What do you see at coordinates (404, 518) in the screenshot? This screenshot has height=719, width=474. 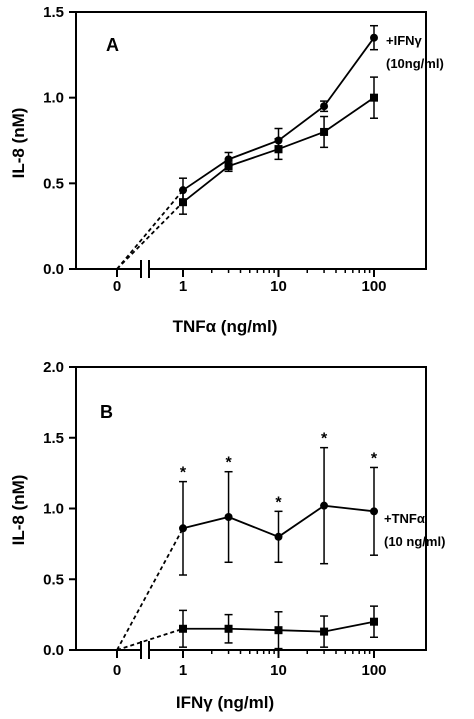 I see `series-annotation: +TNFα` at bounding box center [404, 518].